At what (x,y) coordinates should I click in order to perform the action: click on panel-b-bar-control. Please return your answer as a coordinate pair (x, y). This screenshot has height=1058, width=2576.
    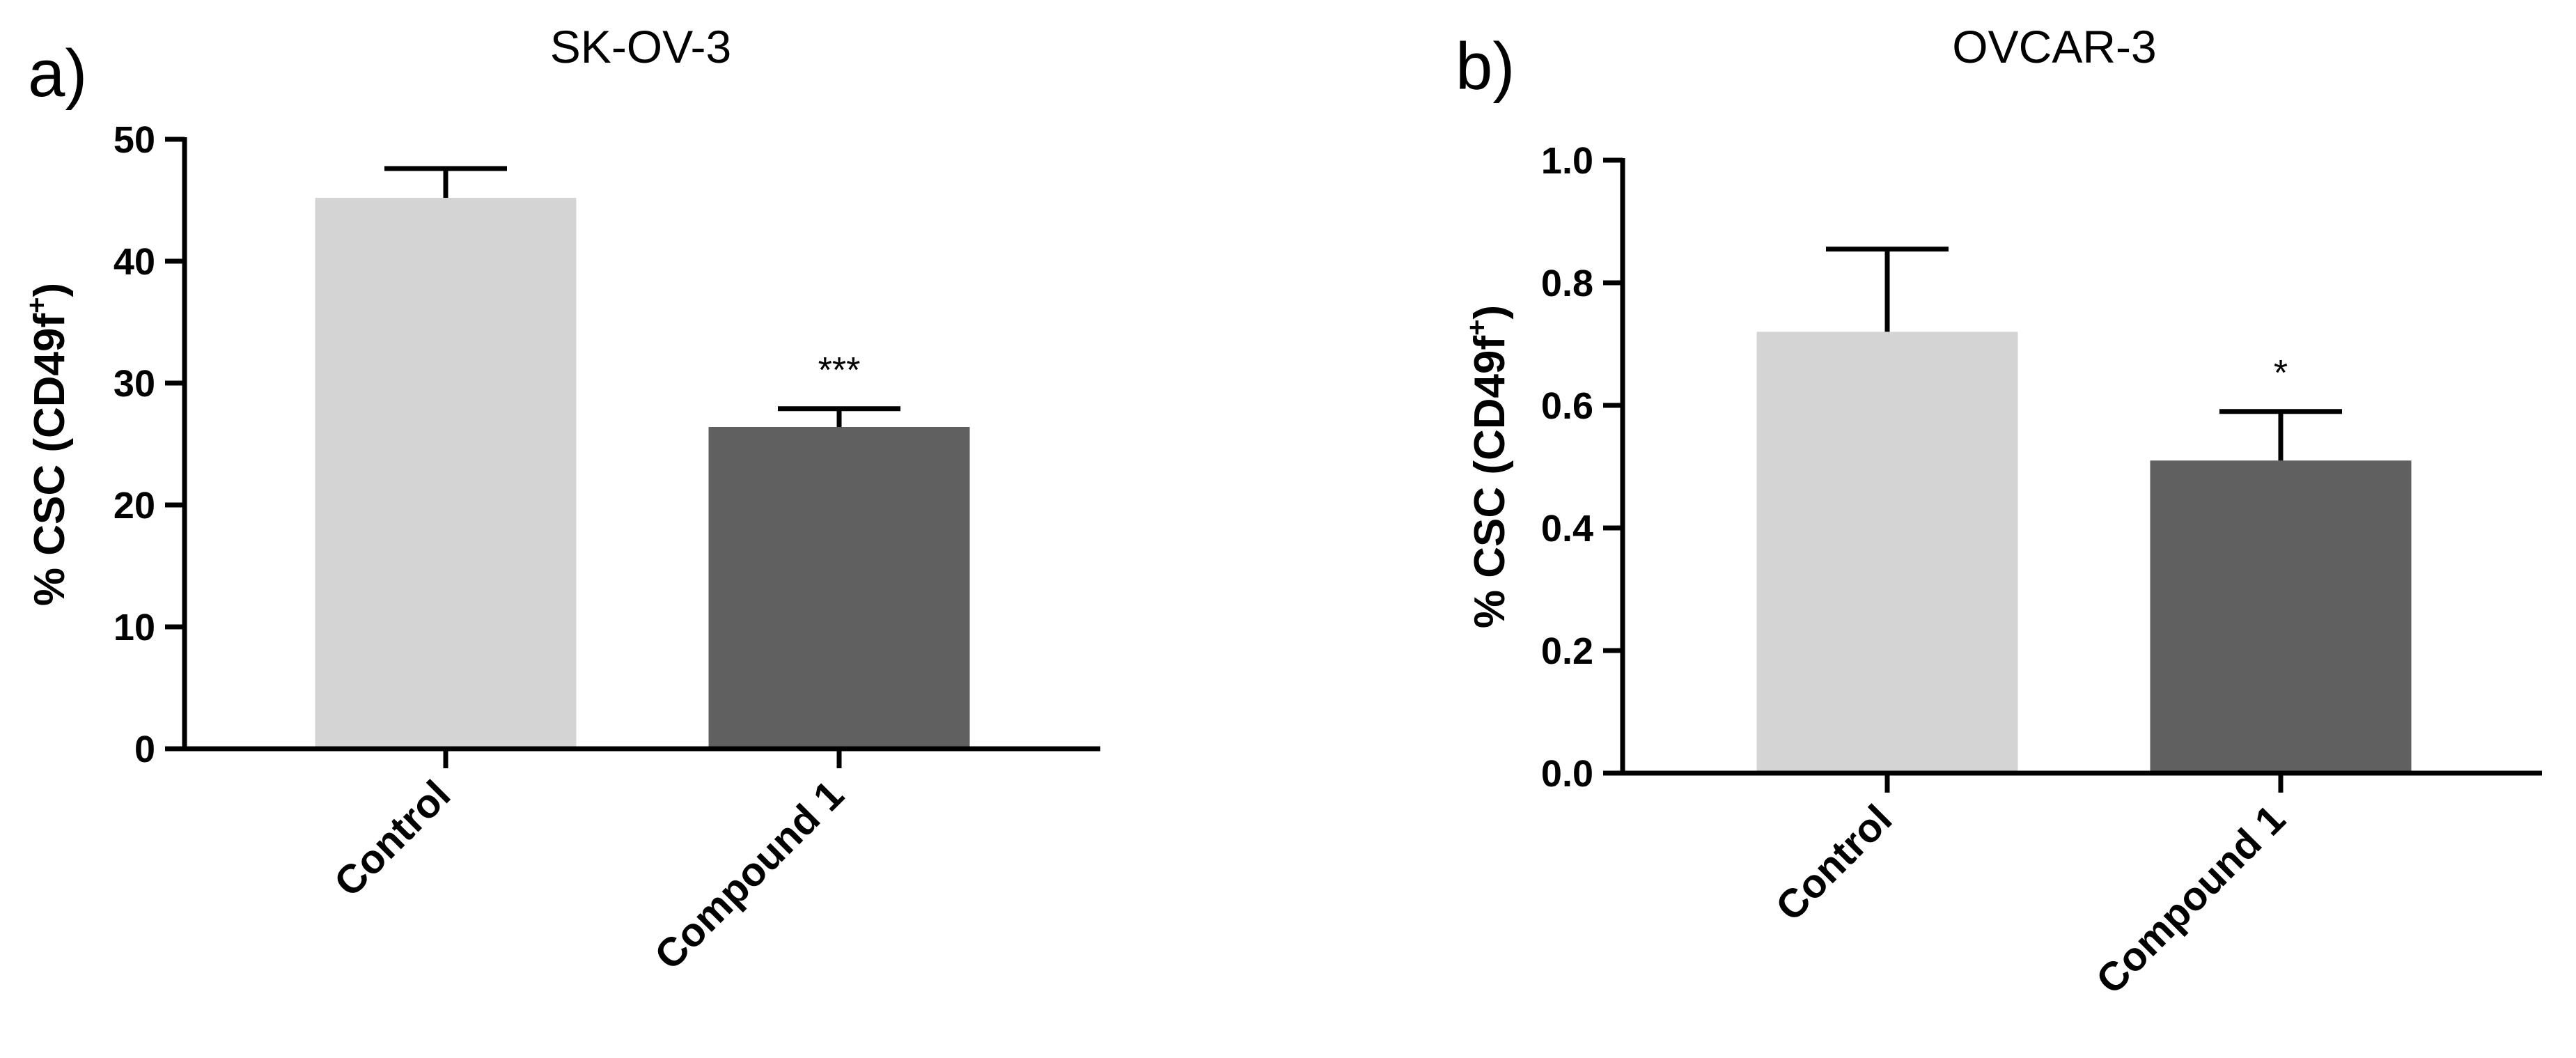
    Looking at the image, I should click on (1887, 552).